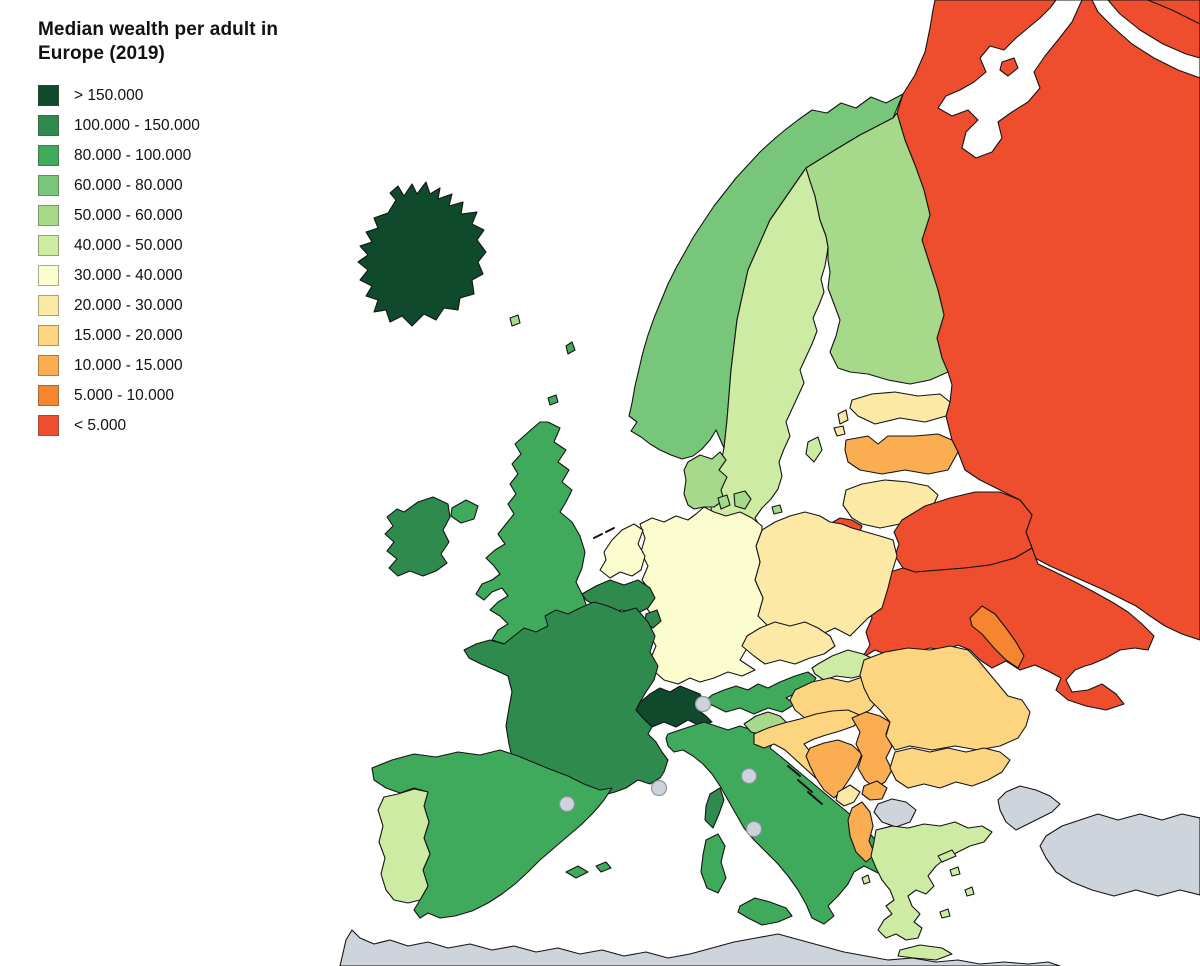 Image resolution: width=1200 pixels, height=966 pixels. Describe the element at coordinates (404, 846) in the screenshot. I see `country-portugal` at that location.